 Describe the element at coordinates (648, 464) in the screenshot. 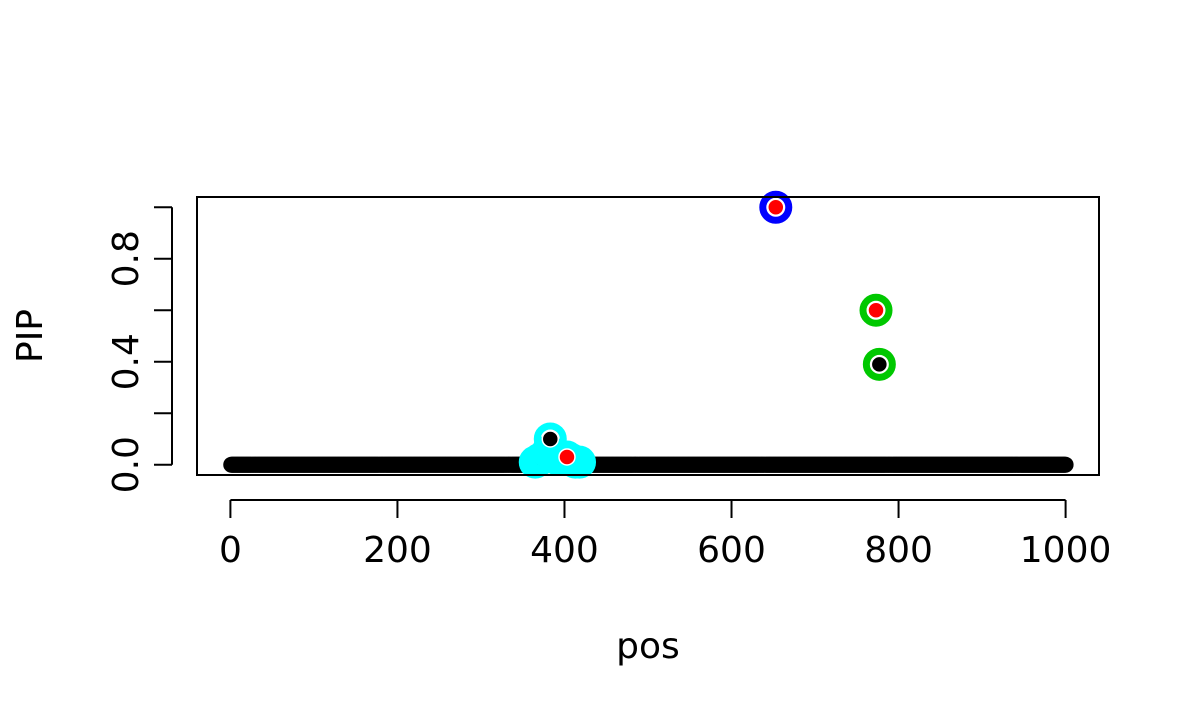

I see `background-points` at that location.